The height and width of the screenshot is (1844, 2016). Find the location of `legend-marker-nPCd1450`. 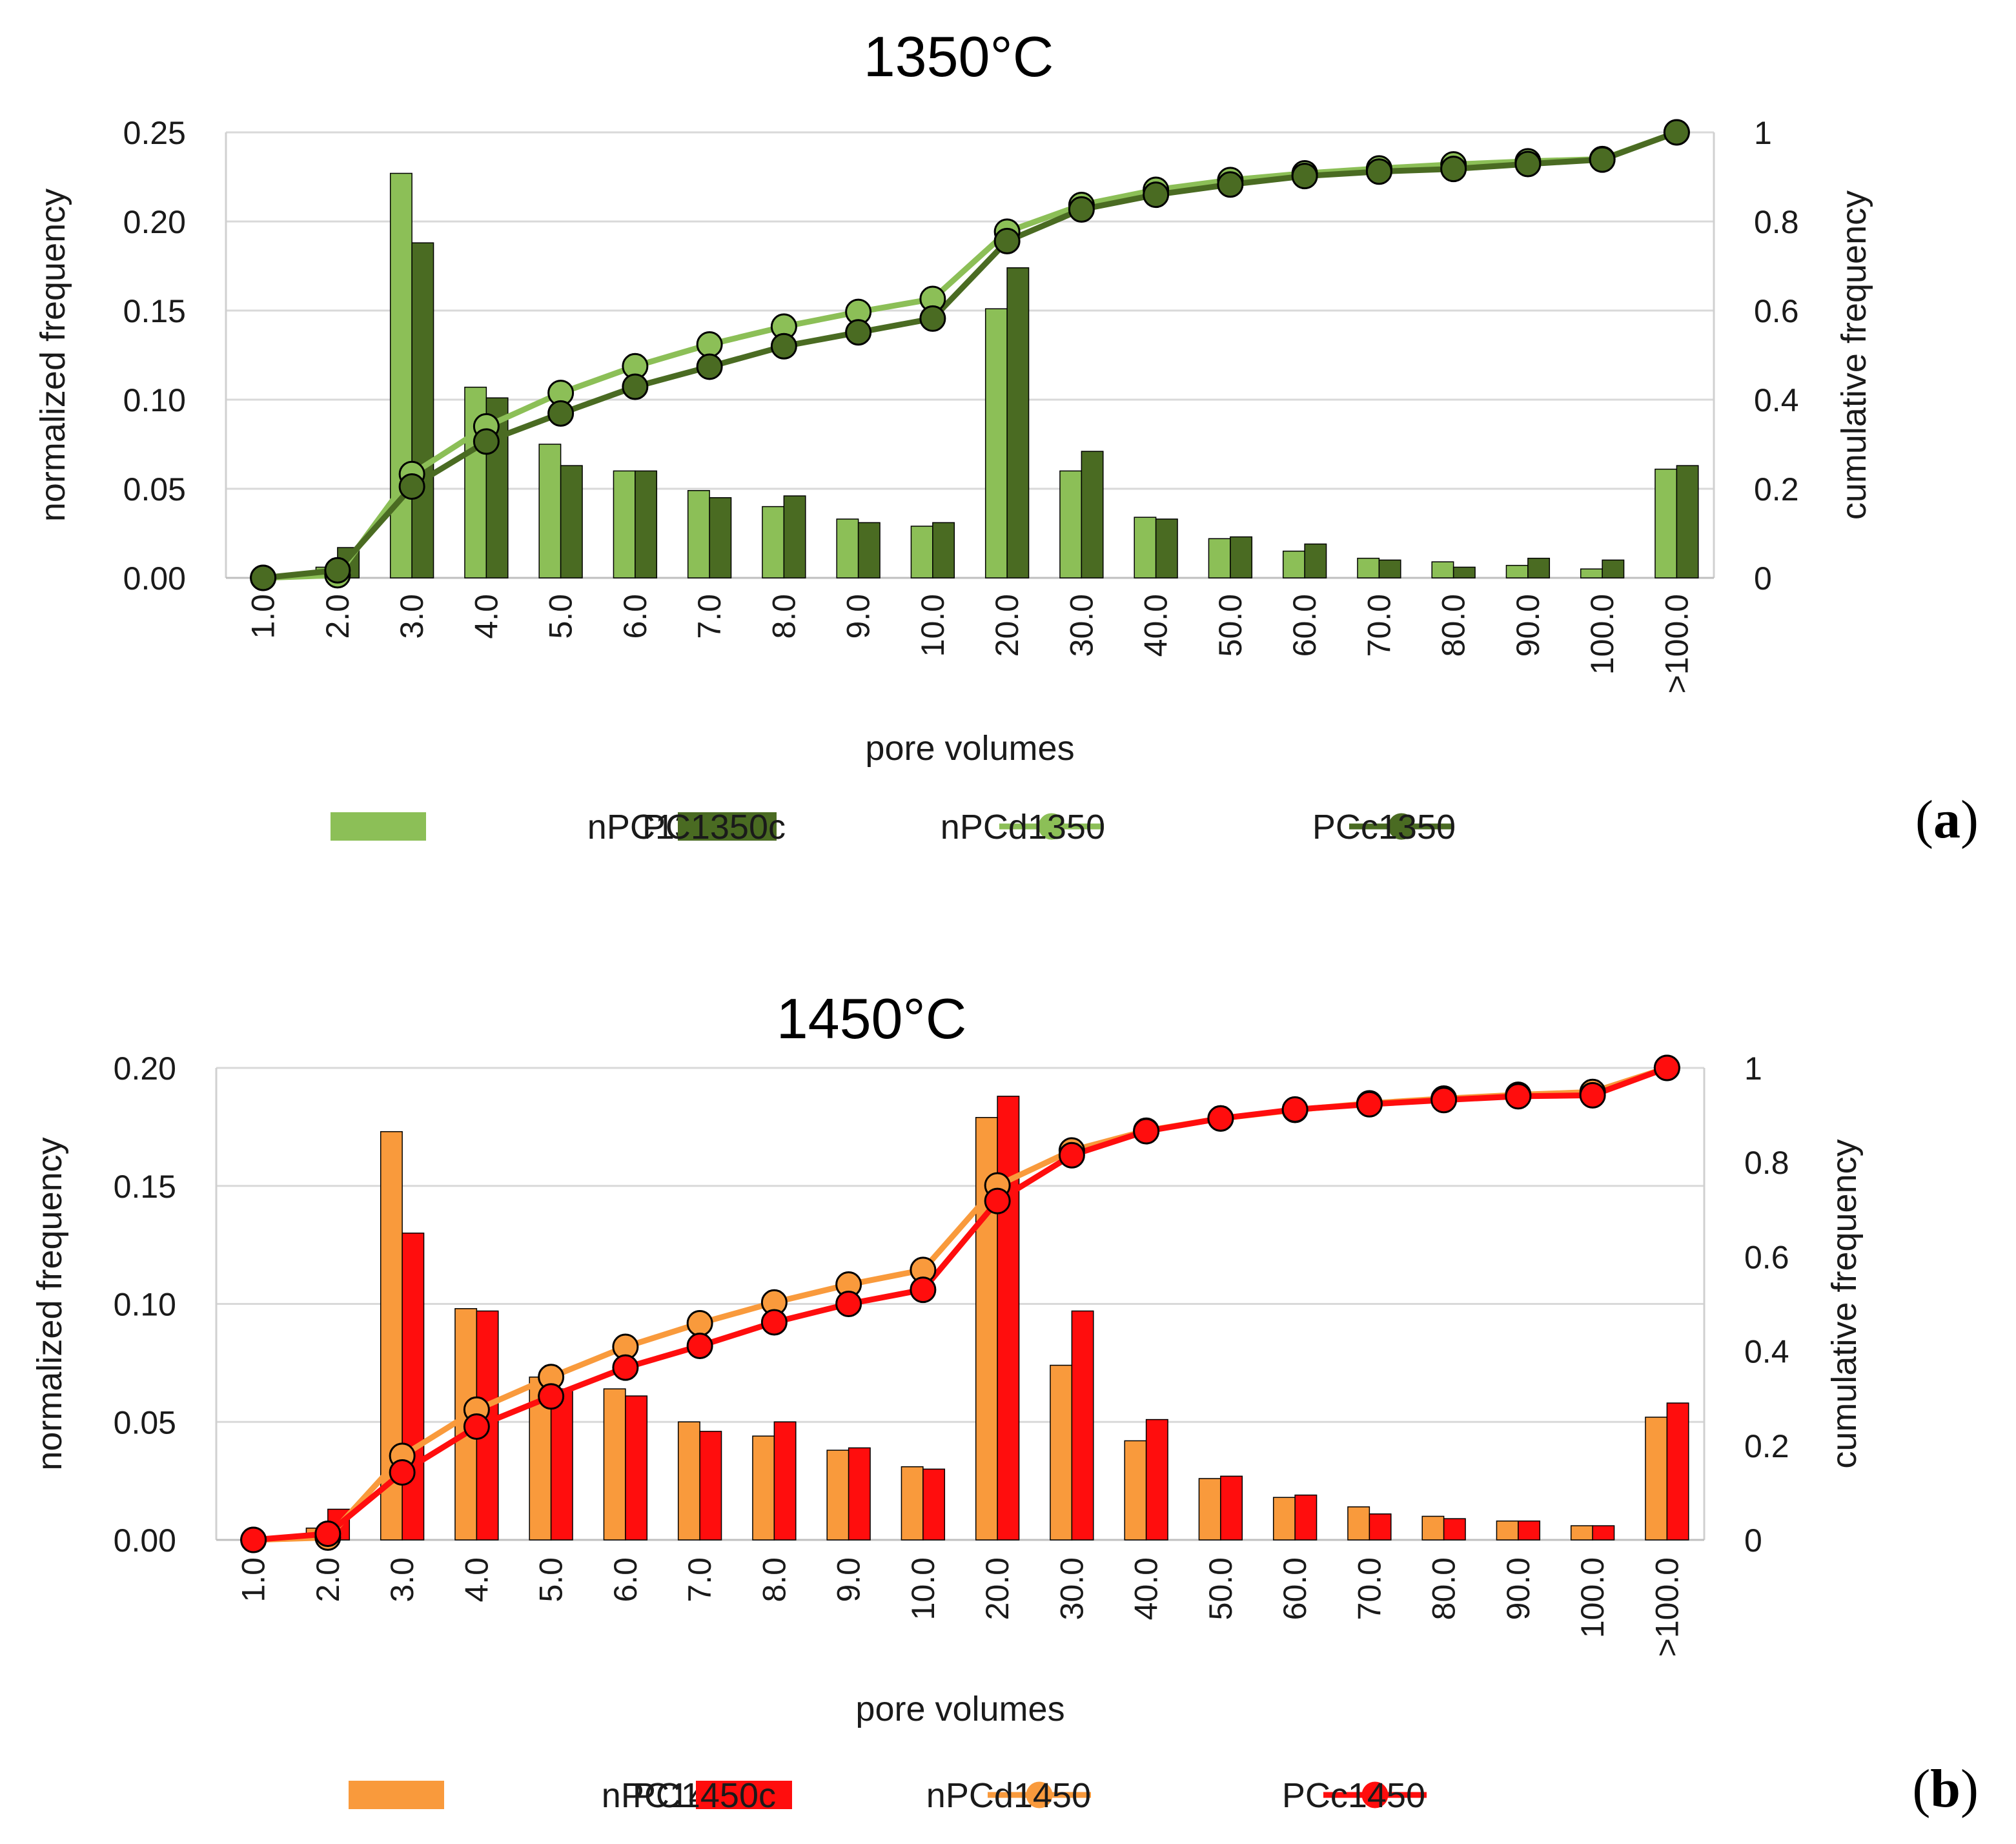

legend-marker-nPCd1450 is located at coordinates (1039, 1795).